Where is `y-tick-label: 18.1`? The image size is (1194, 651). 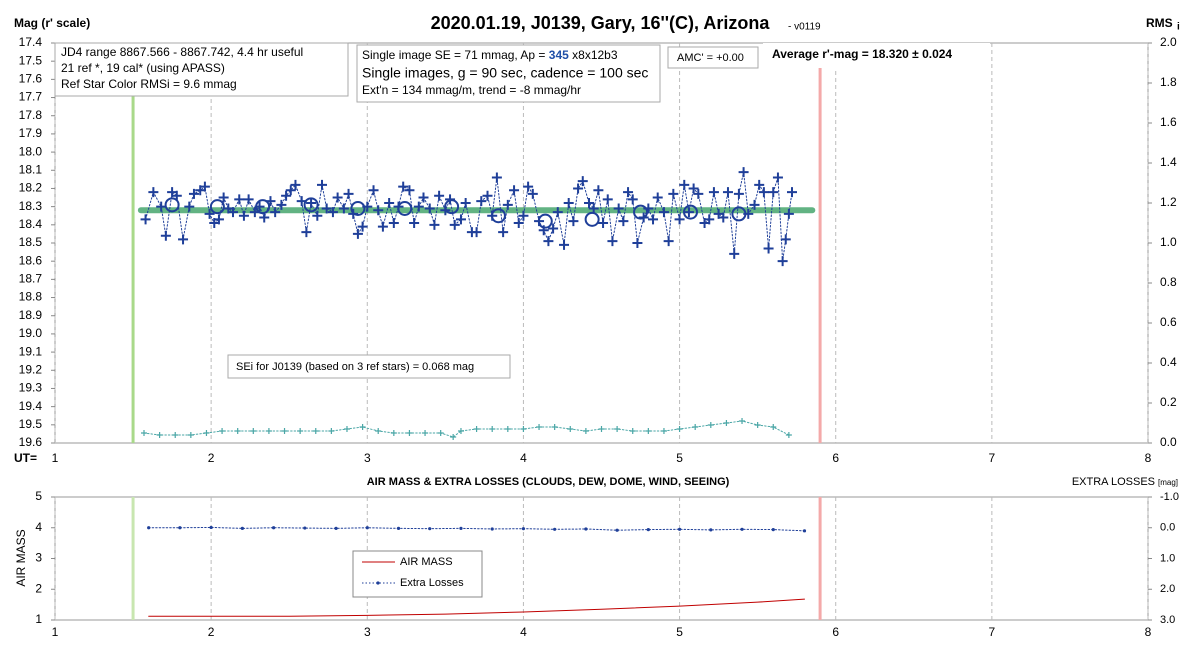
y-tick-label: 18.1 is located at coordinates (31, 169).